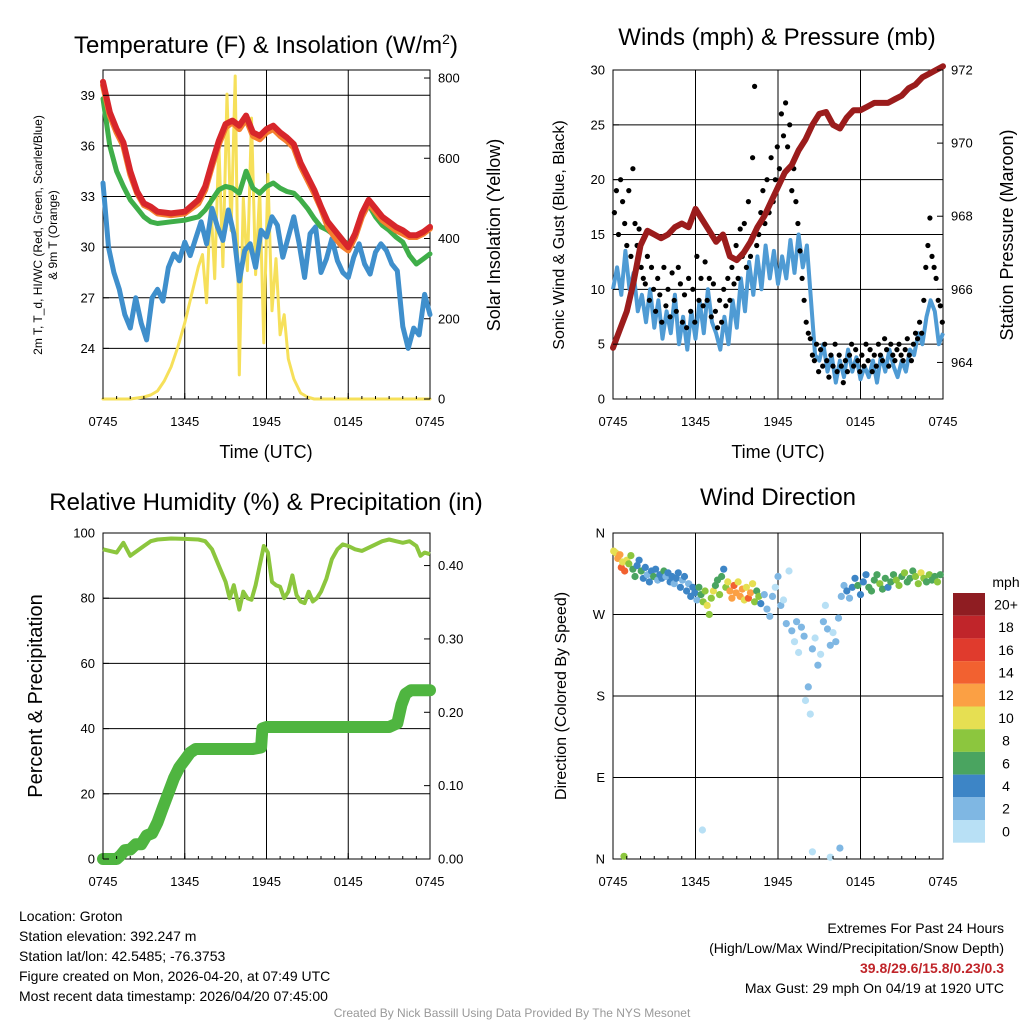 The width and height of the screenshot is (1024, 1024). I want to click on temperature-ylabel-2: & 9m T (Orange), so click(53, 235).